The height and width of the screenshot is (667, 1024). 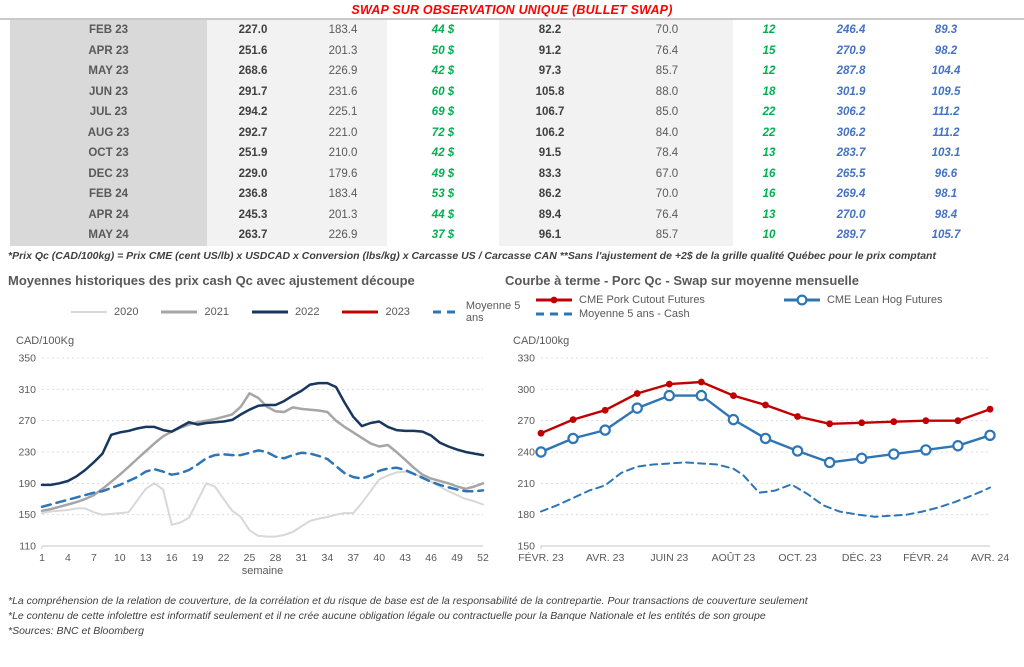 What do you see at coordinates (667, 214) in the screenshot?
I see `value-cell: 76.4` at bounding box center [667, 214].